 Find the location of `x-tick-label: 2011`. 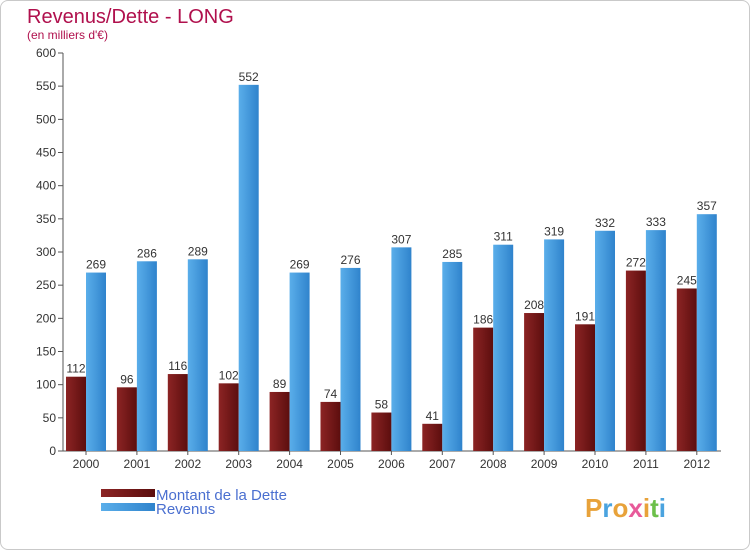

x-tick-label: 2011 is located at coordinates (646, 464).